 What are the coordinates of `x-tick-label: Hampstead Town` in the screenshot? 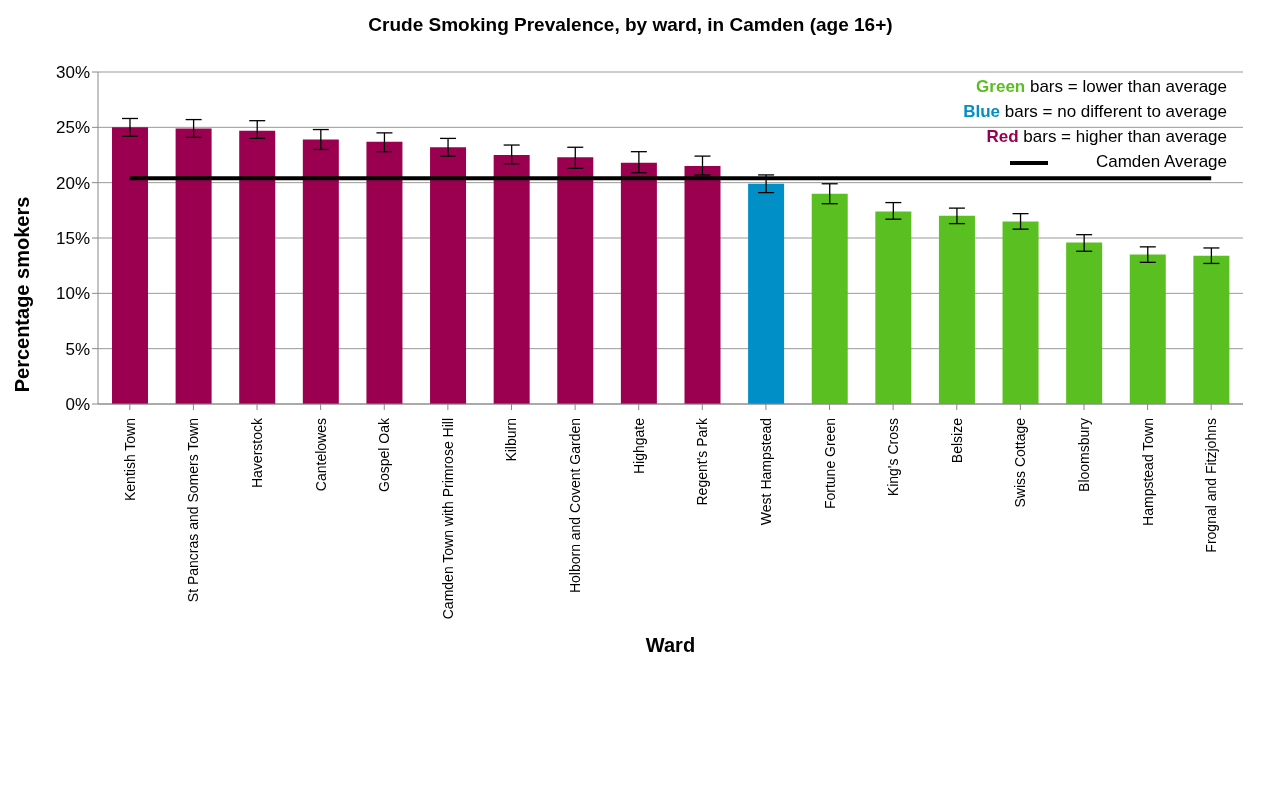 It's located at (1147, 472).